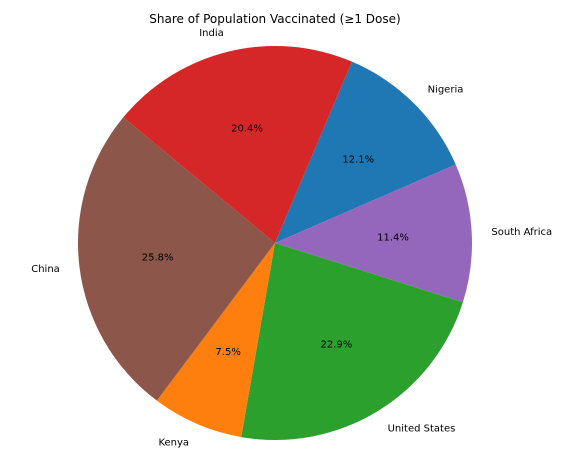 Image resolution: width=570 pixels, height=466 pixels. Describe the element at coordinates (215, 340) in the screenshot. I see `pie-slice-kenya` at that location.